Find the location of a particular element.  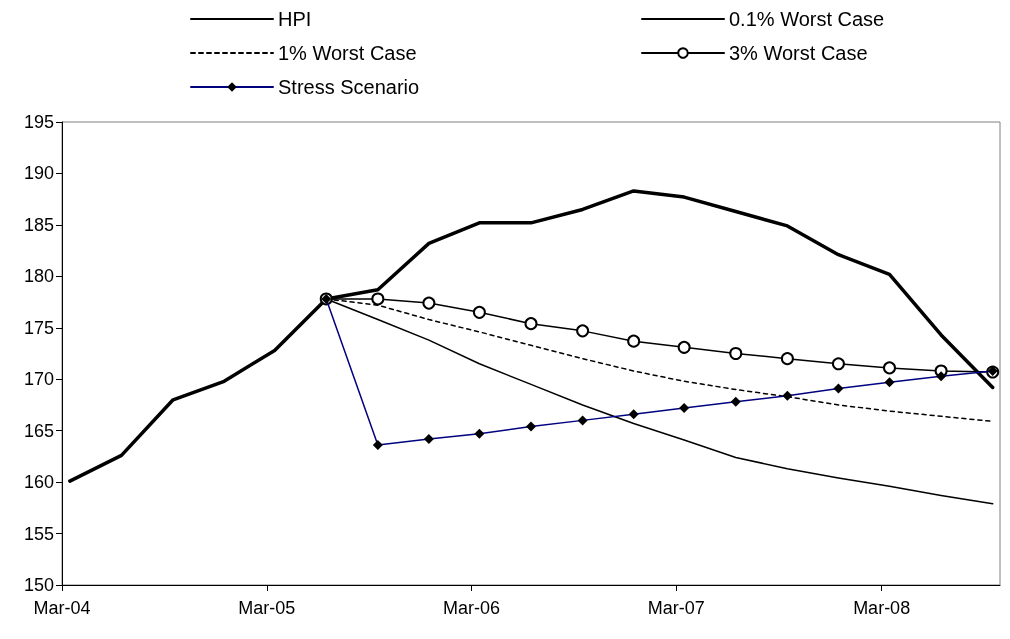

x-tick-label: Mar-06 is located at coordinates (472, 608).